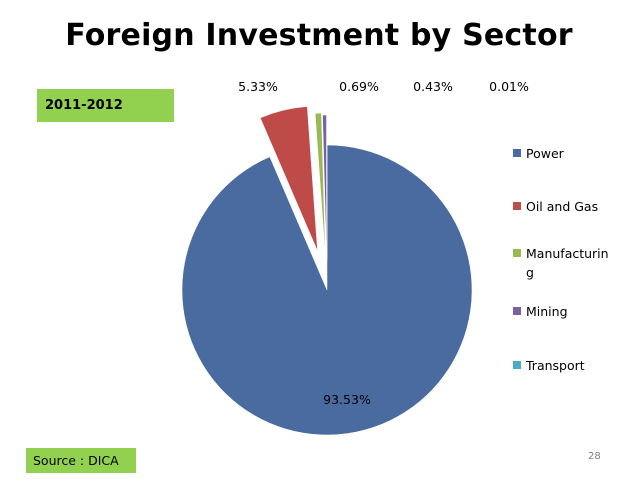  I want to click on year-label: 2011-2012, so click(105, 105).